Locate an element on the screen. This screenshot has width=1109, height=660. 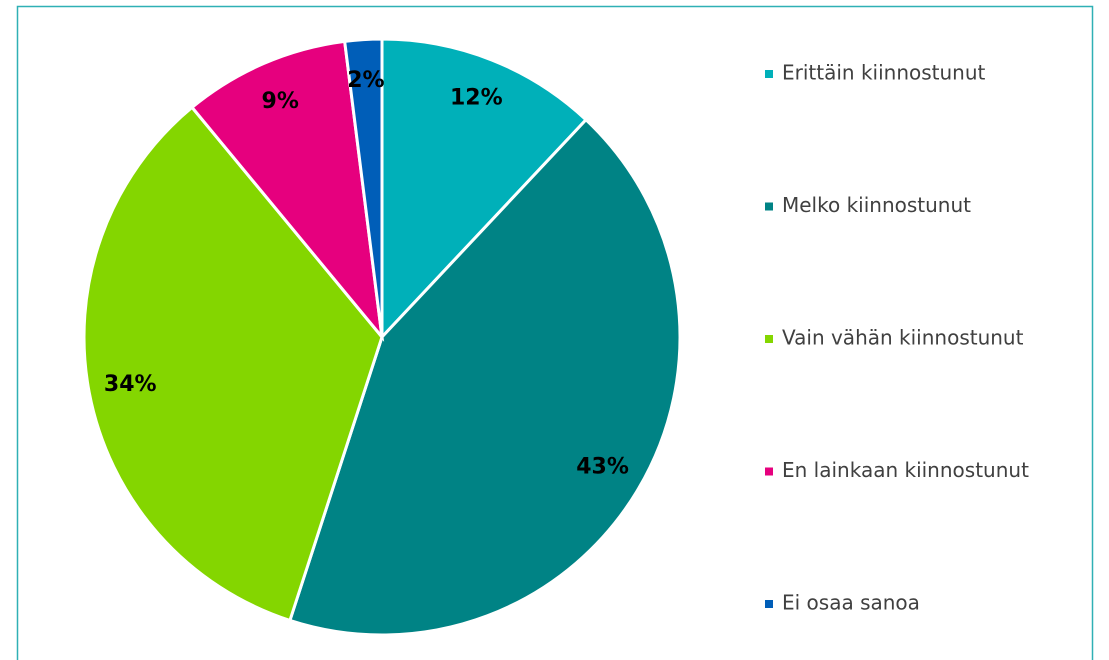
data-label: 43% is located at coordinates (602, 466).